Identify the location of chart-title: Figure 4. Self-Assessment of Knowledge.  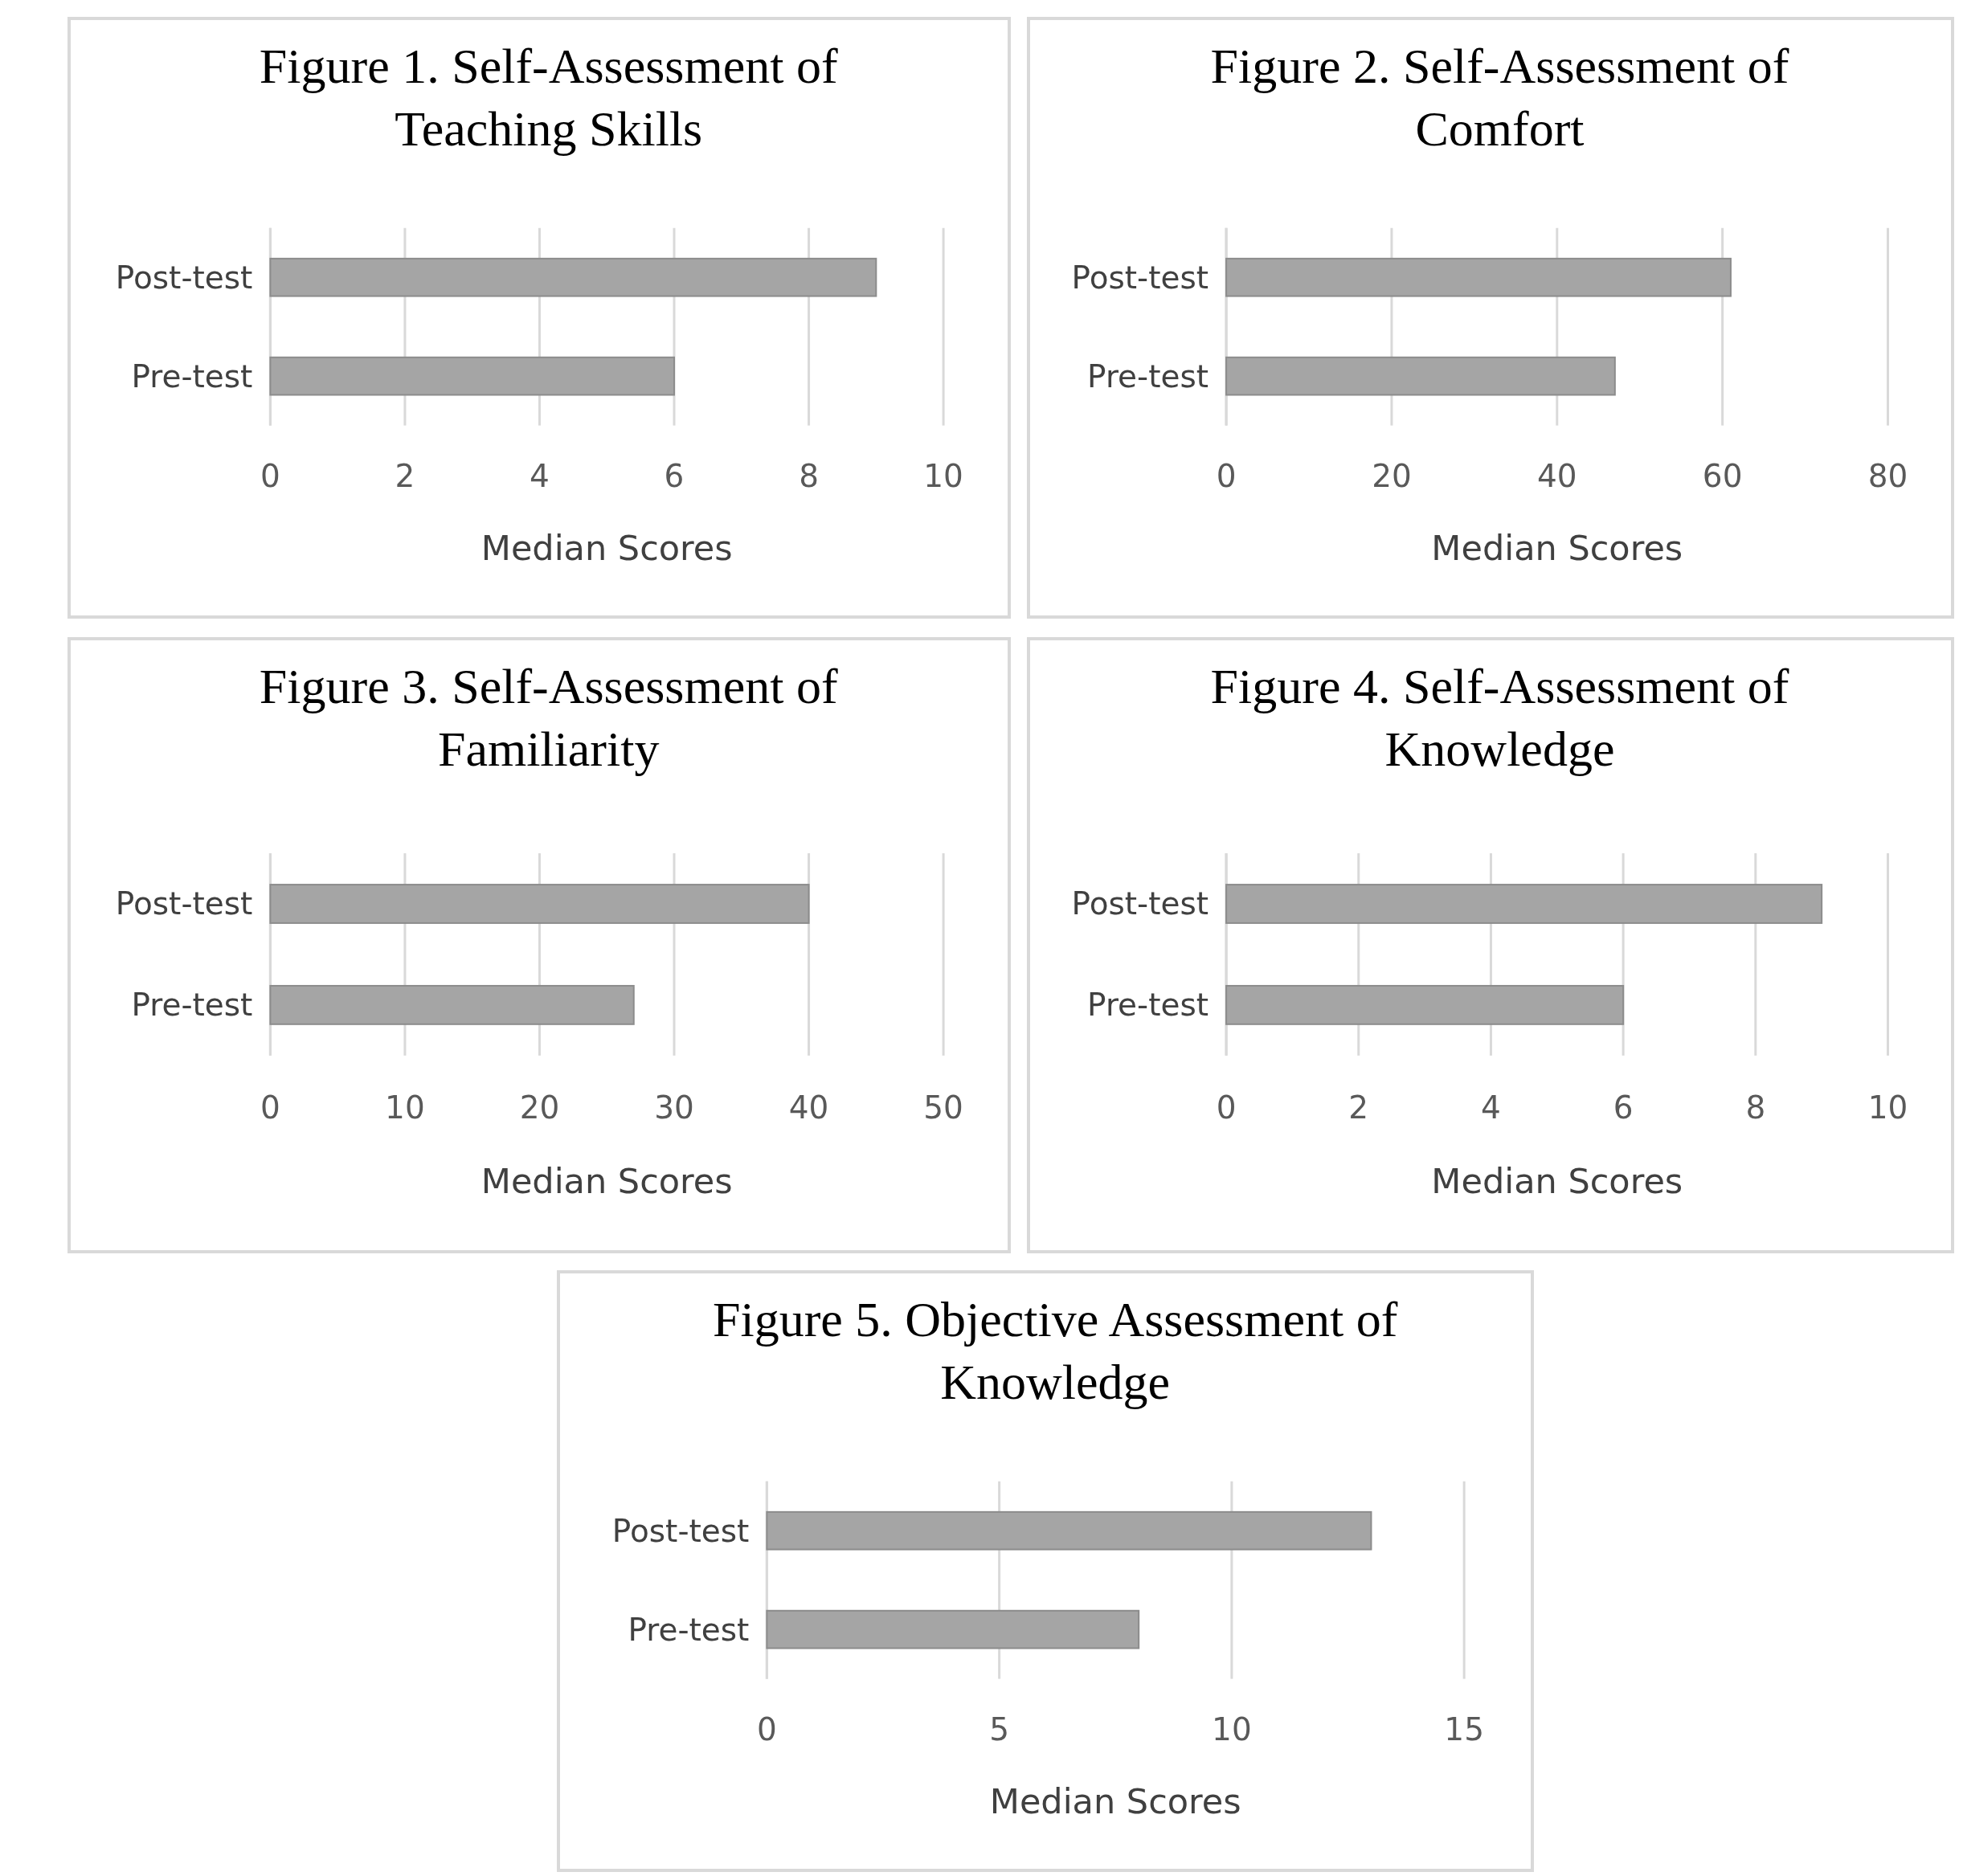
(1499, 717).